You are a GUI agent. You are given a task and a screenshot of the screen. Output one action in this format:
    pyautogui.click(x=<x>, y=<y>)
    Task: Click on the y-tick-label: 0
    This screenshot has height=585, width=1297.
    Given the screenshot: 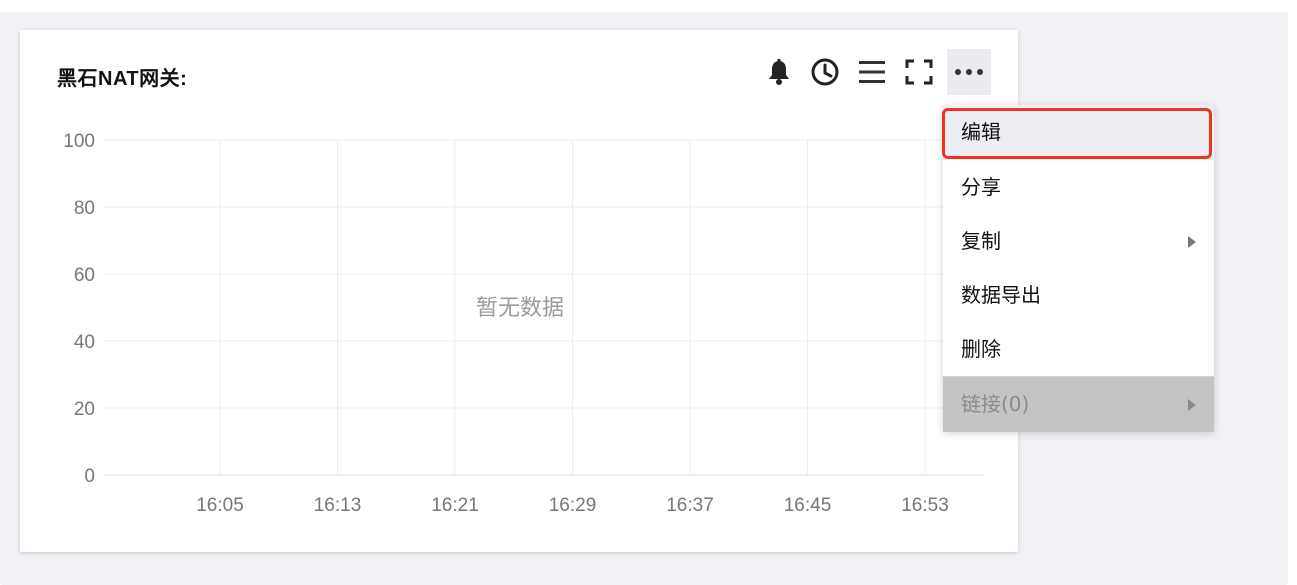 What is the action you would take?
    pyautogui.click(x=89, y=476)
    